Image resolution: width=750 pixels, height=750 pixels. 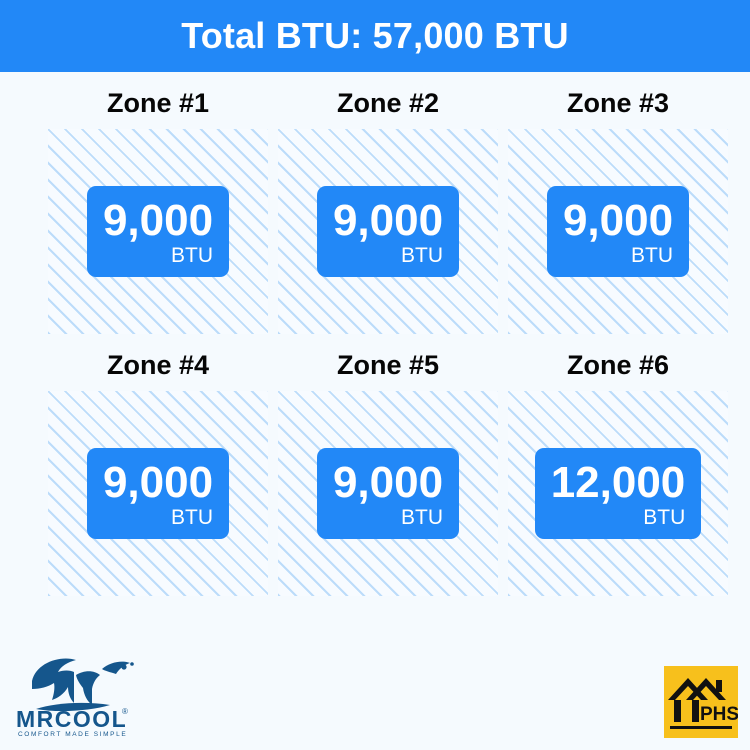 I want to click on zone-card-3: Zone #3 9,000 BTU, so click(x=618, y=203).